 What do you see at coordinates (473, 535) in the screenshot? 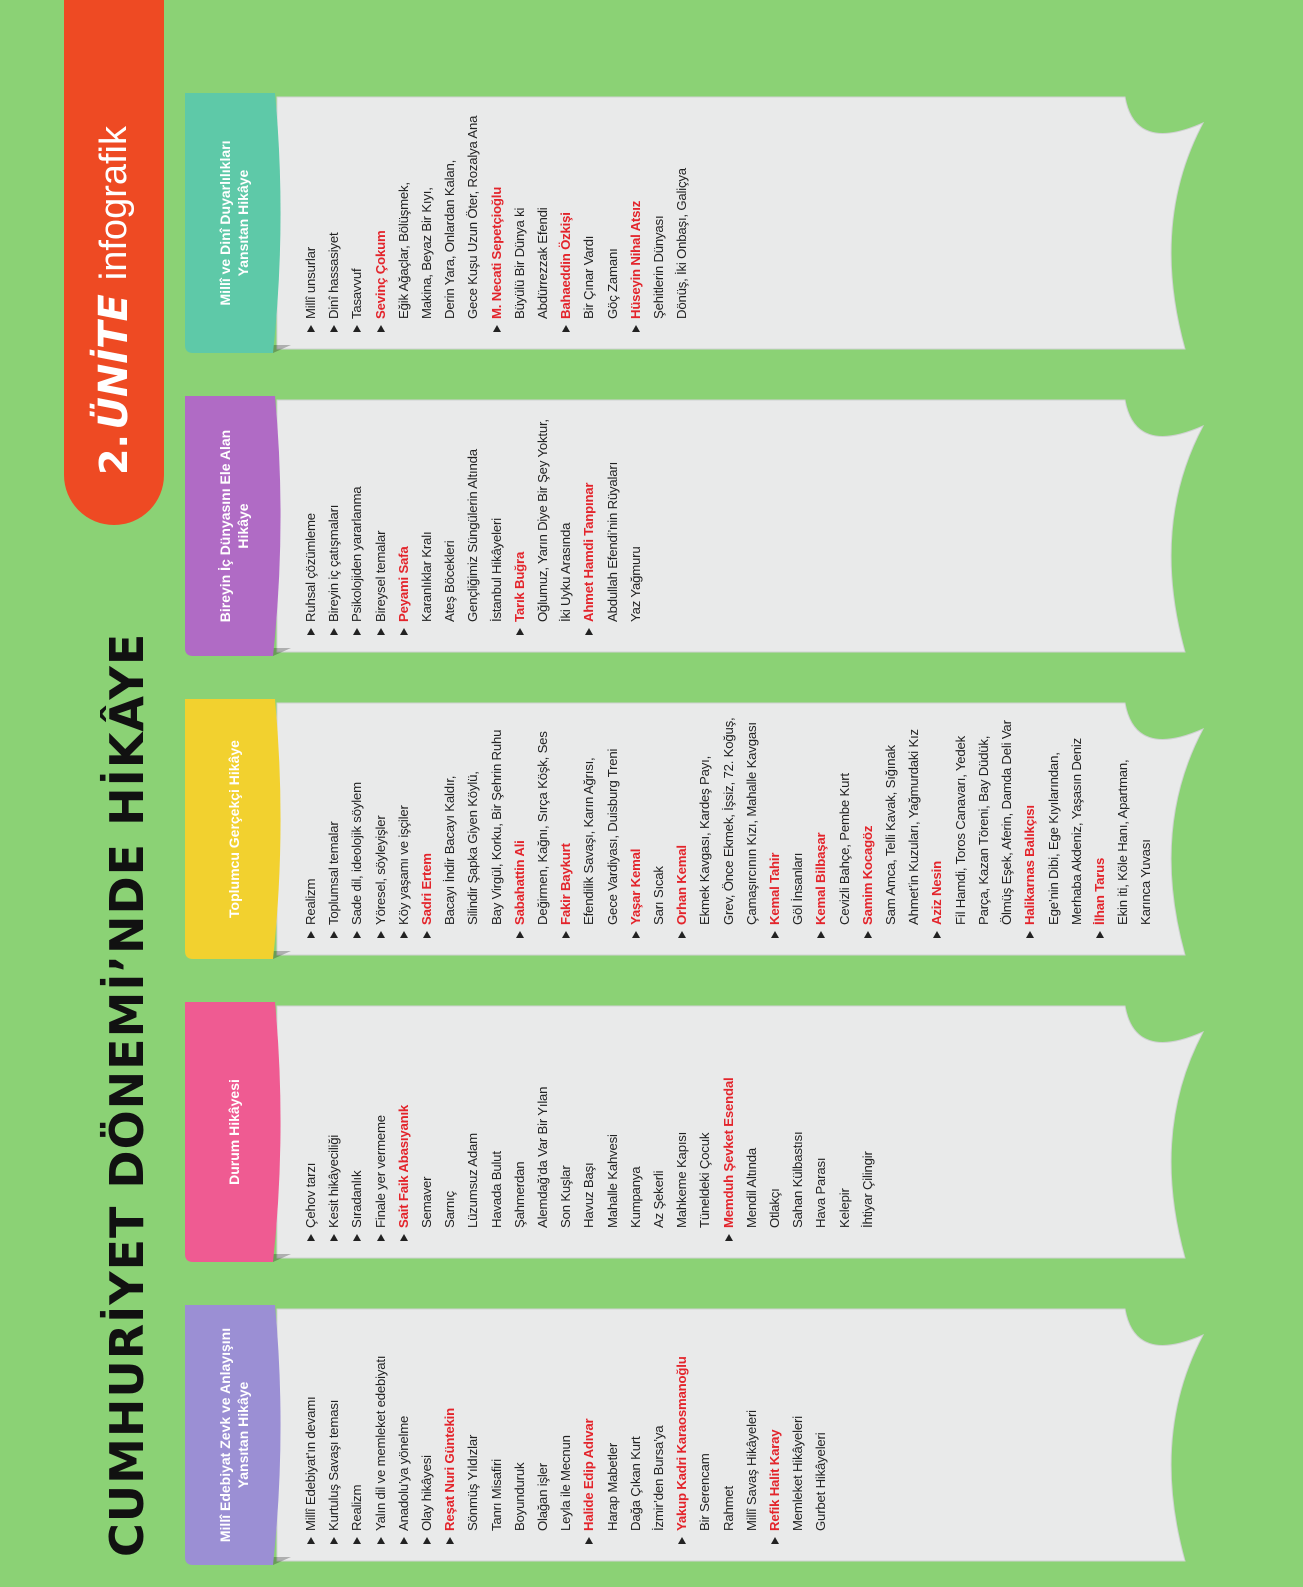
I see `work-title: Gençliğimiz Süngülerin Altında` at bounding box center [473, 535].